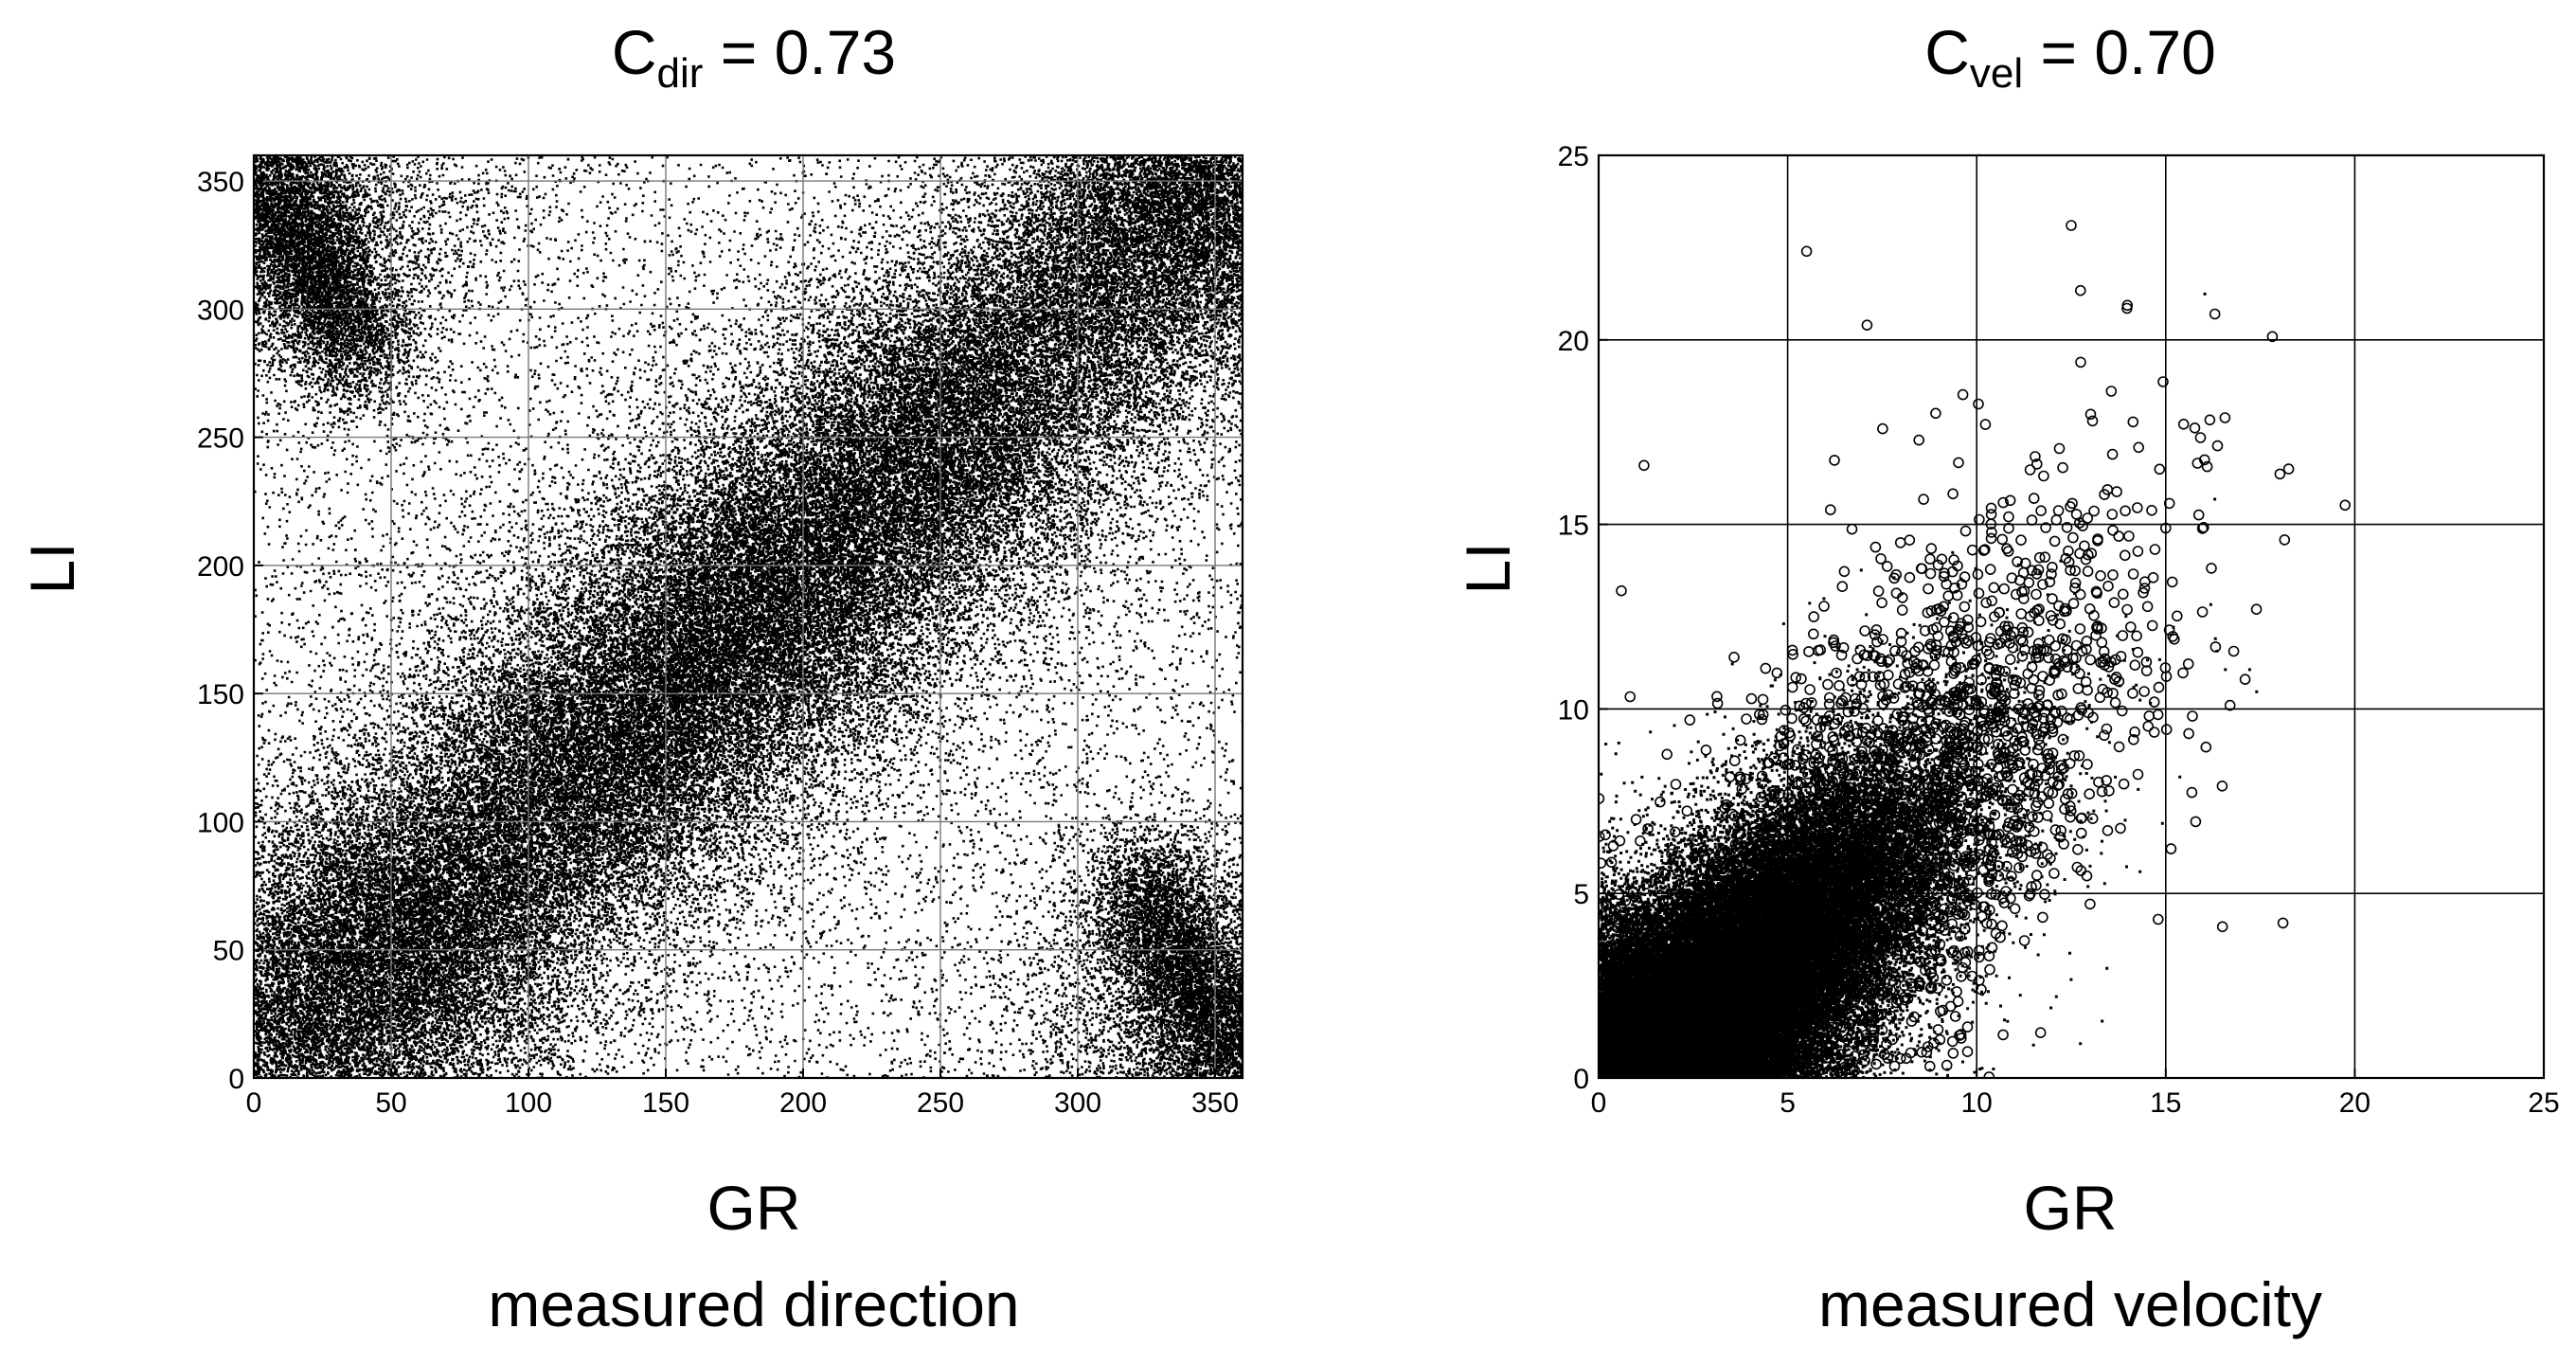 This screenshot has height=1347, width=2576. Describe the element at coordinates (1977, 1103) in the screenshot. I see `x-tick-label: 10` at that location.